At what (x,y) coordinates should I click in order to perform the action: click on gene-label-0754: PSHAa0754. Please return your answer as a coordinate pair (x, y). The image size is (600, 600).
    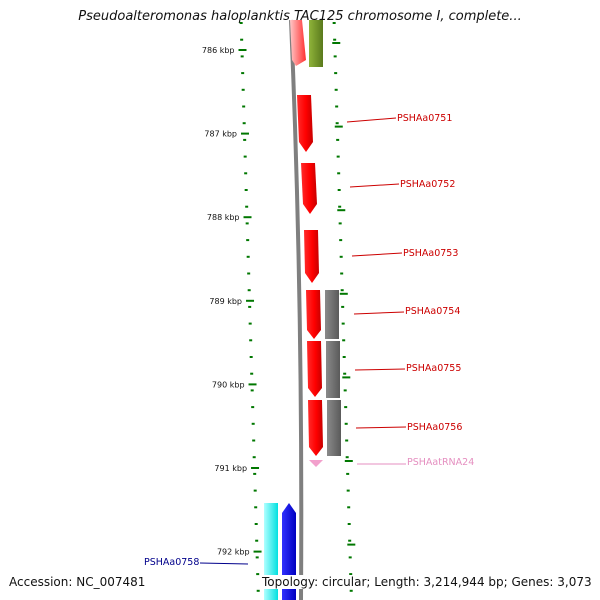
    Looking at the image, I should click on (432, 311).